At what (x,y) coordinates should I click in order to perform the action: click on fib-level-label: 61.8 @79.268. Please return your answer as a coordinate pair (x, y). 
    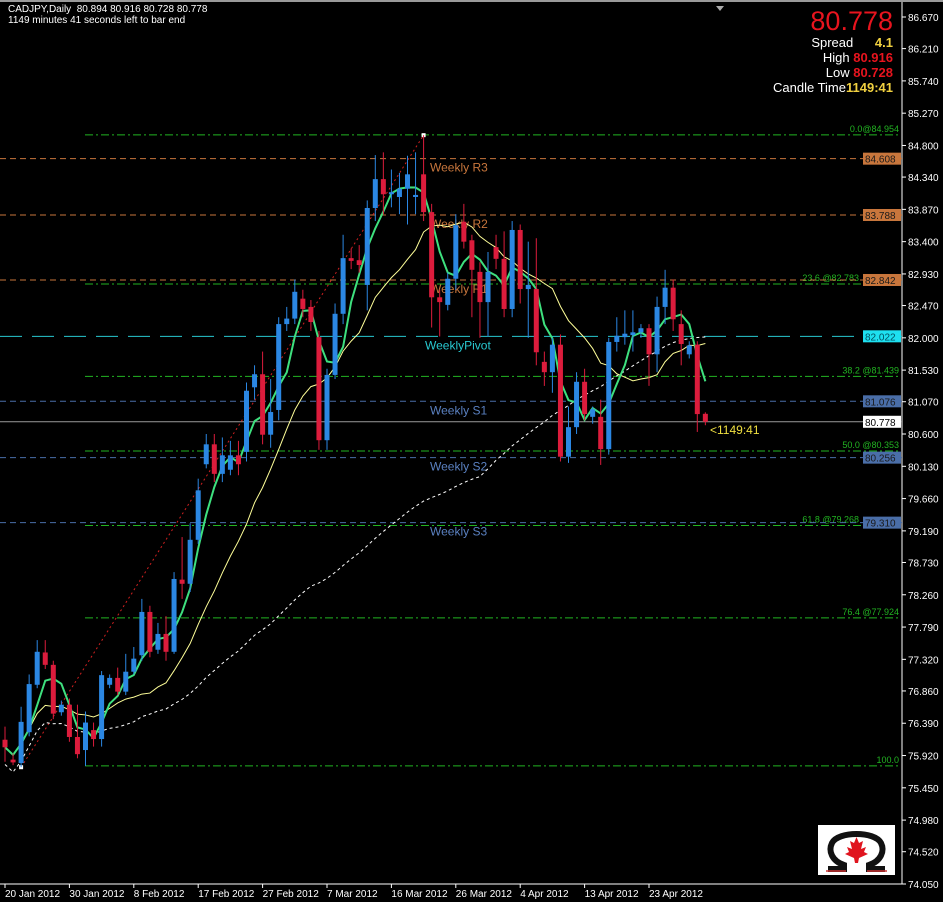
    Looking at the image, I should click on (830, 520).